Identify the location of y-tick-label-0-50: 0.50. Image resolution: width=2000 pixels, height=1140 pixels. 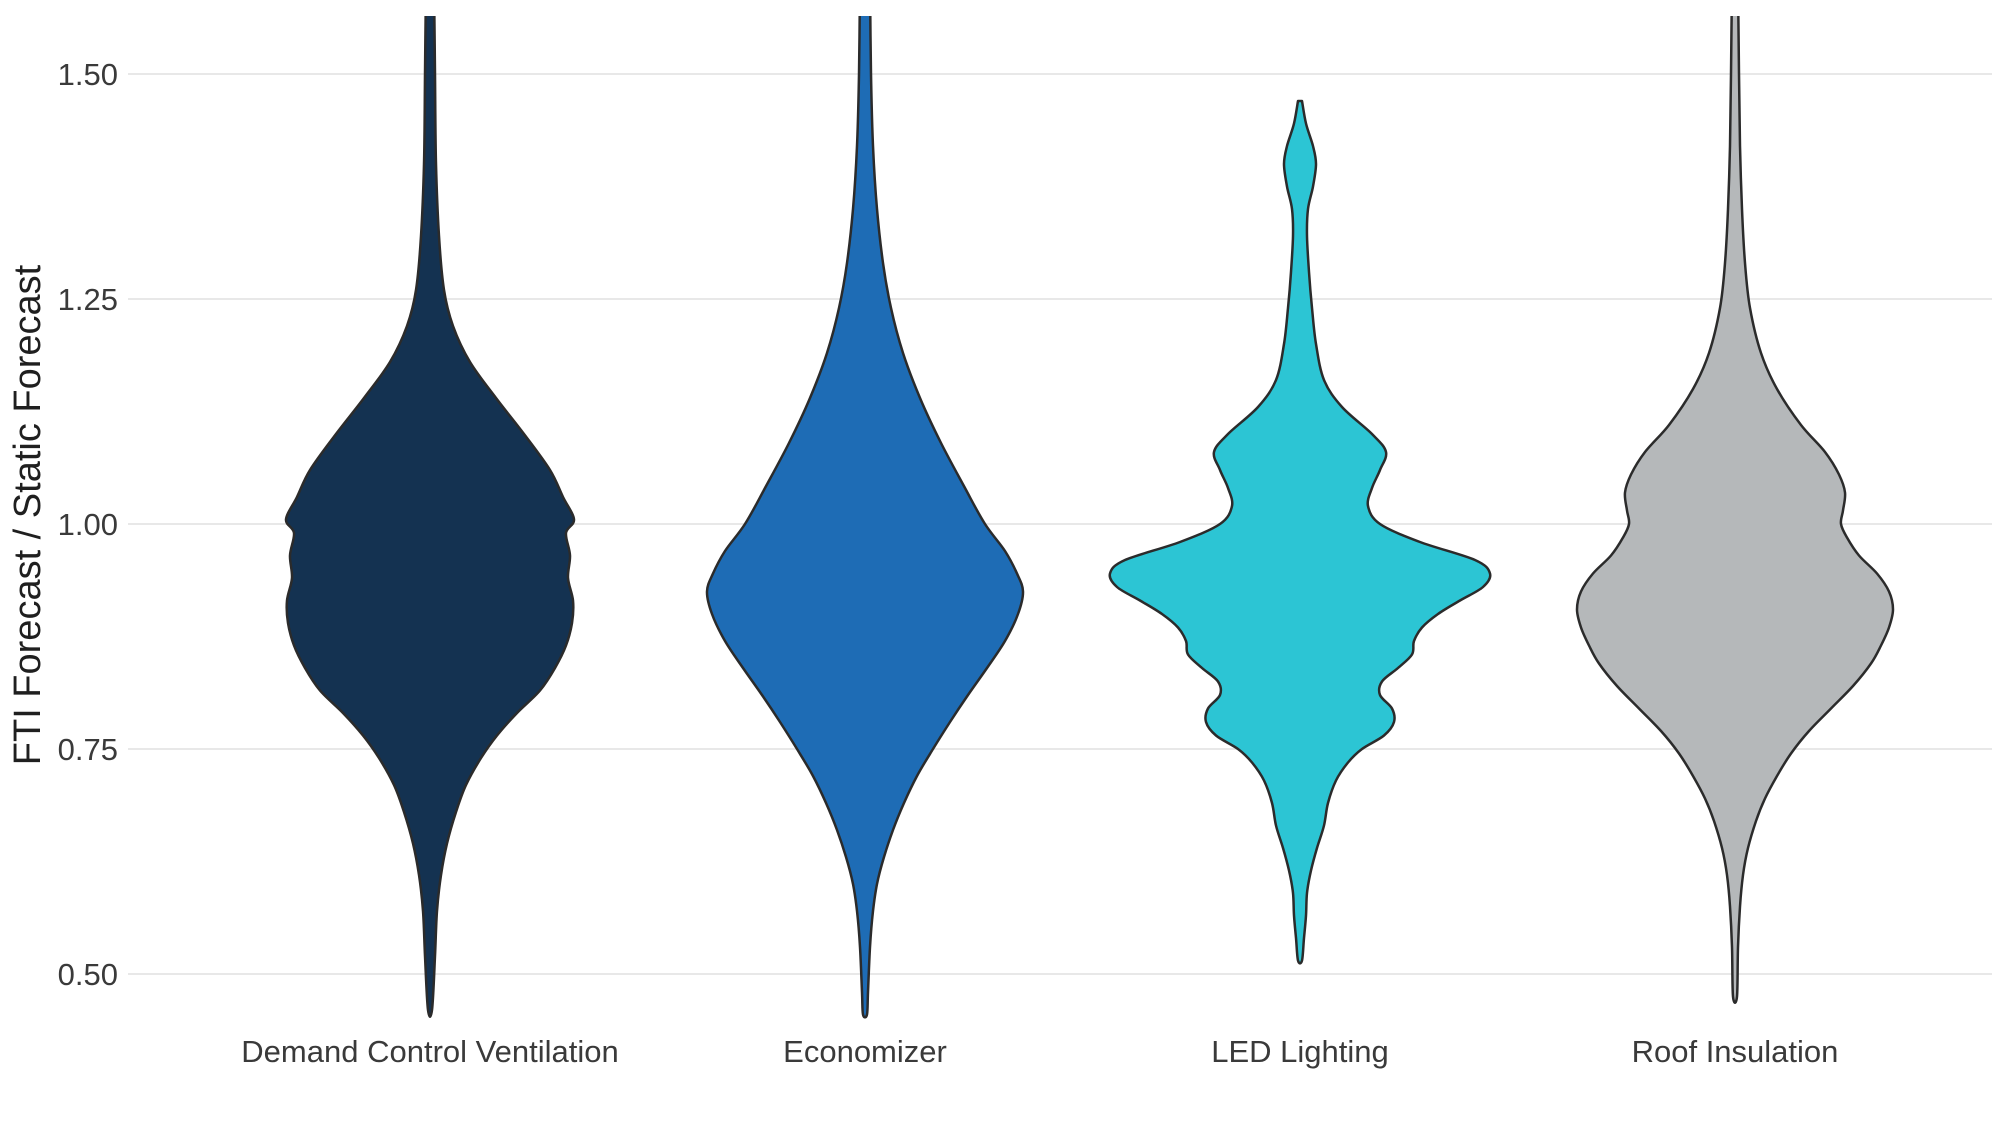
(88, 974).